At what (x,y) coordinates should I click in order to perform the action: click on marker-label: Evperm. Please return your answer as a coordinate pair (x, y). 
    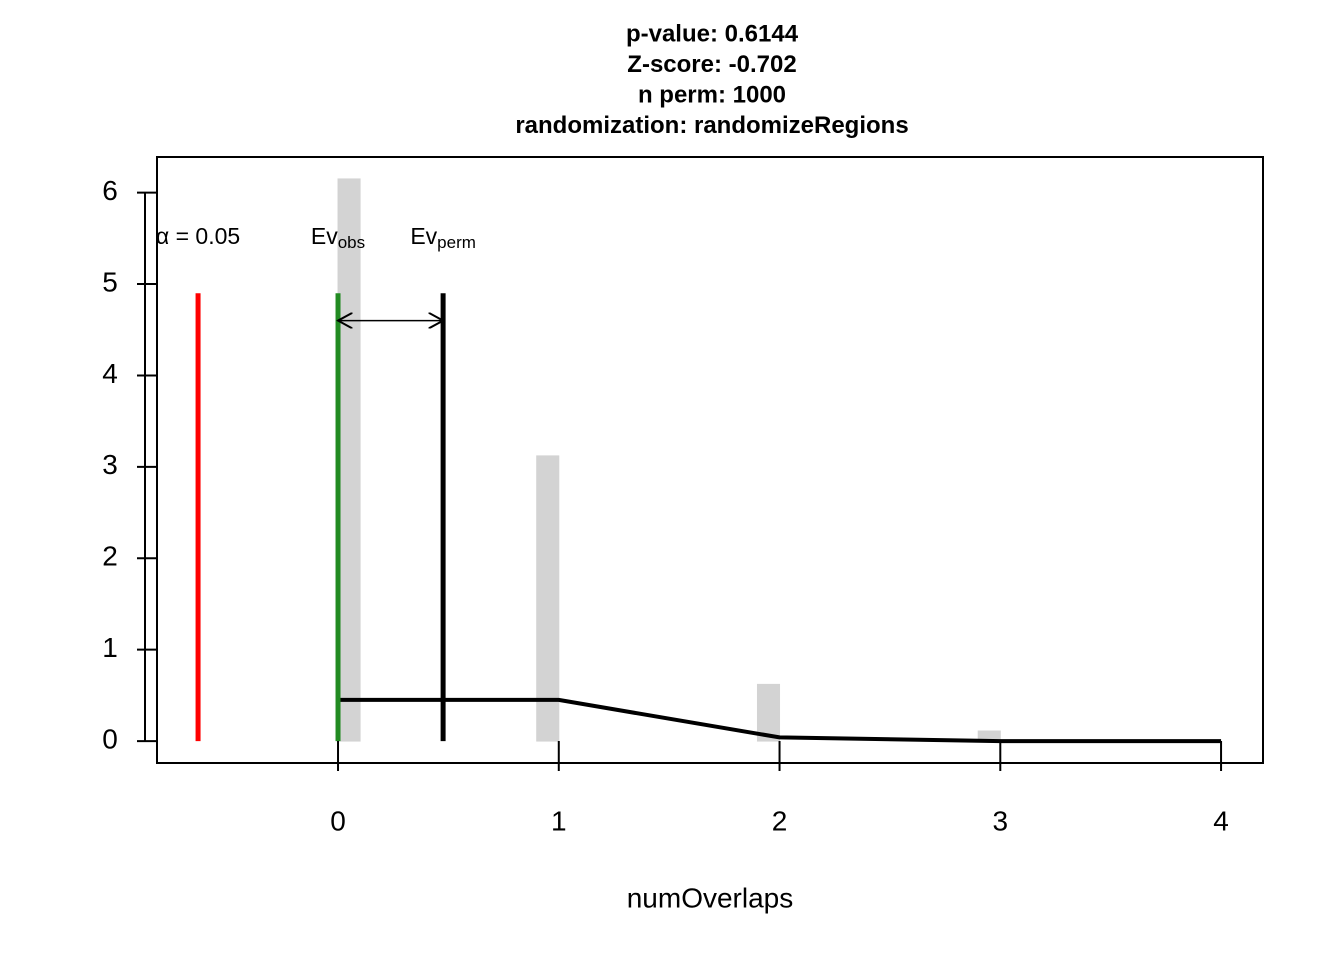
    Looking at the image, I should click on (443, 237).